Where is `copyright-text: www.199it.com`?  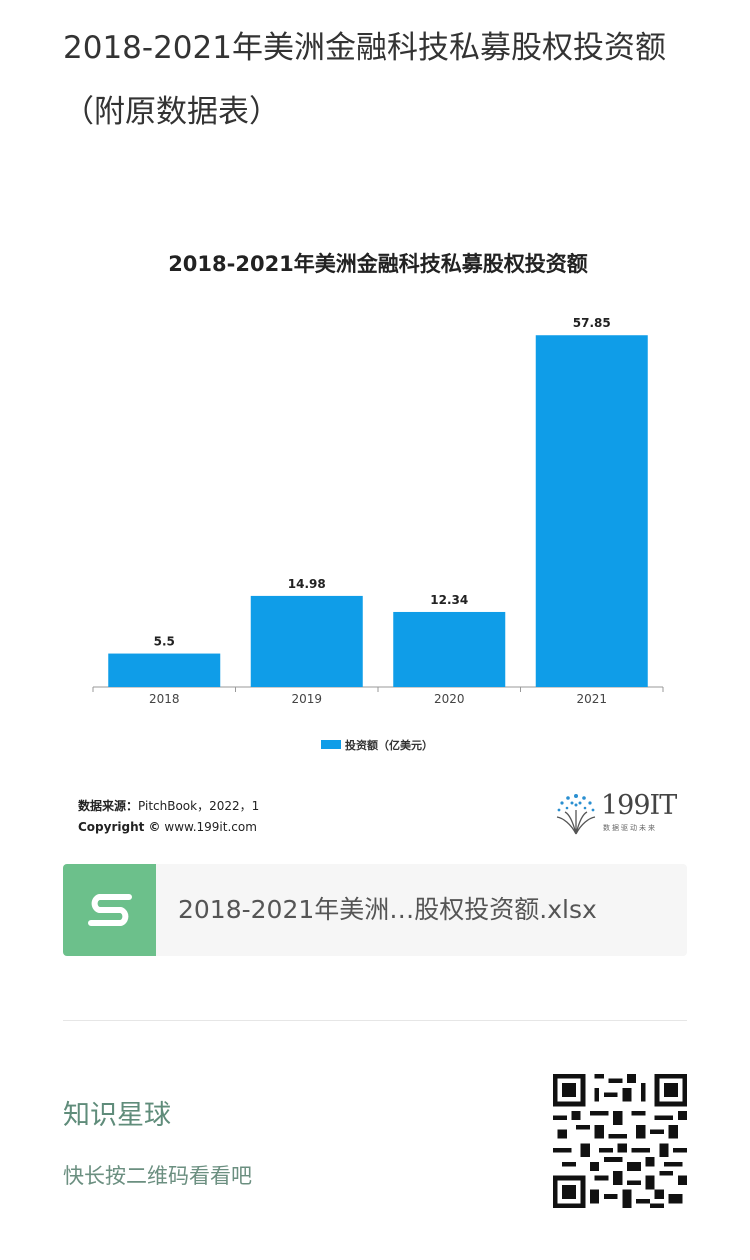
copyright-text: www.199it.com is located at coordinates (210, 827).